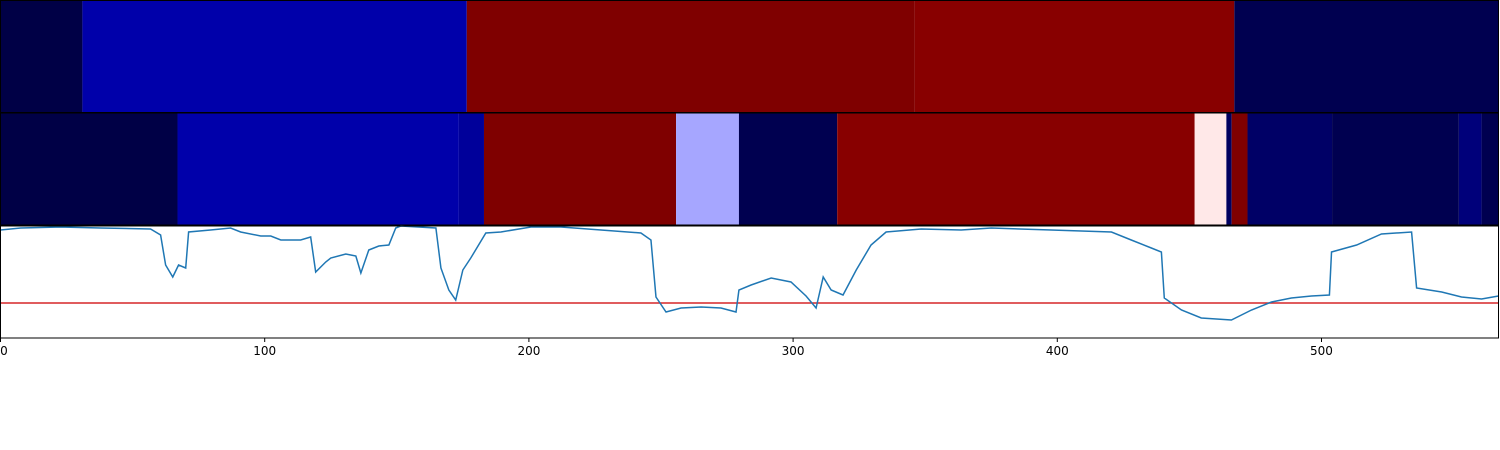  What do you see at coordinates (528, 351) in the screenshot?
I see `x-tick-label: 200` at bounding box center [528, 351].